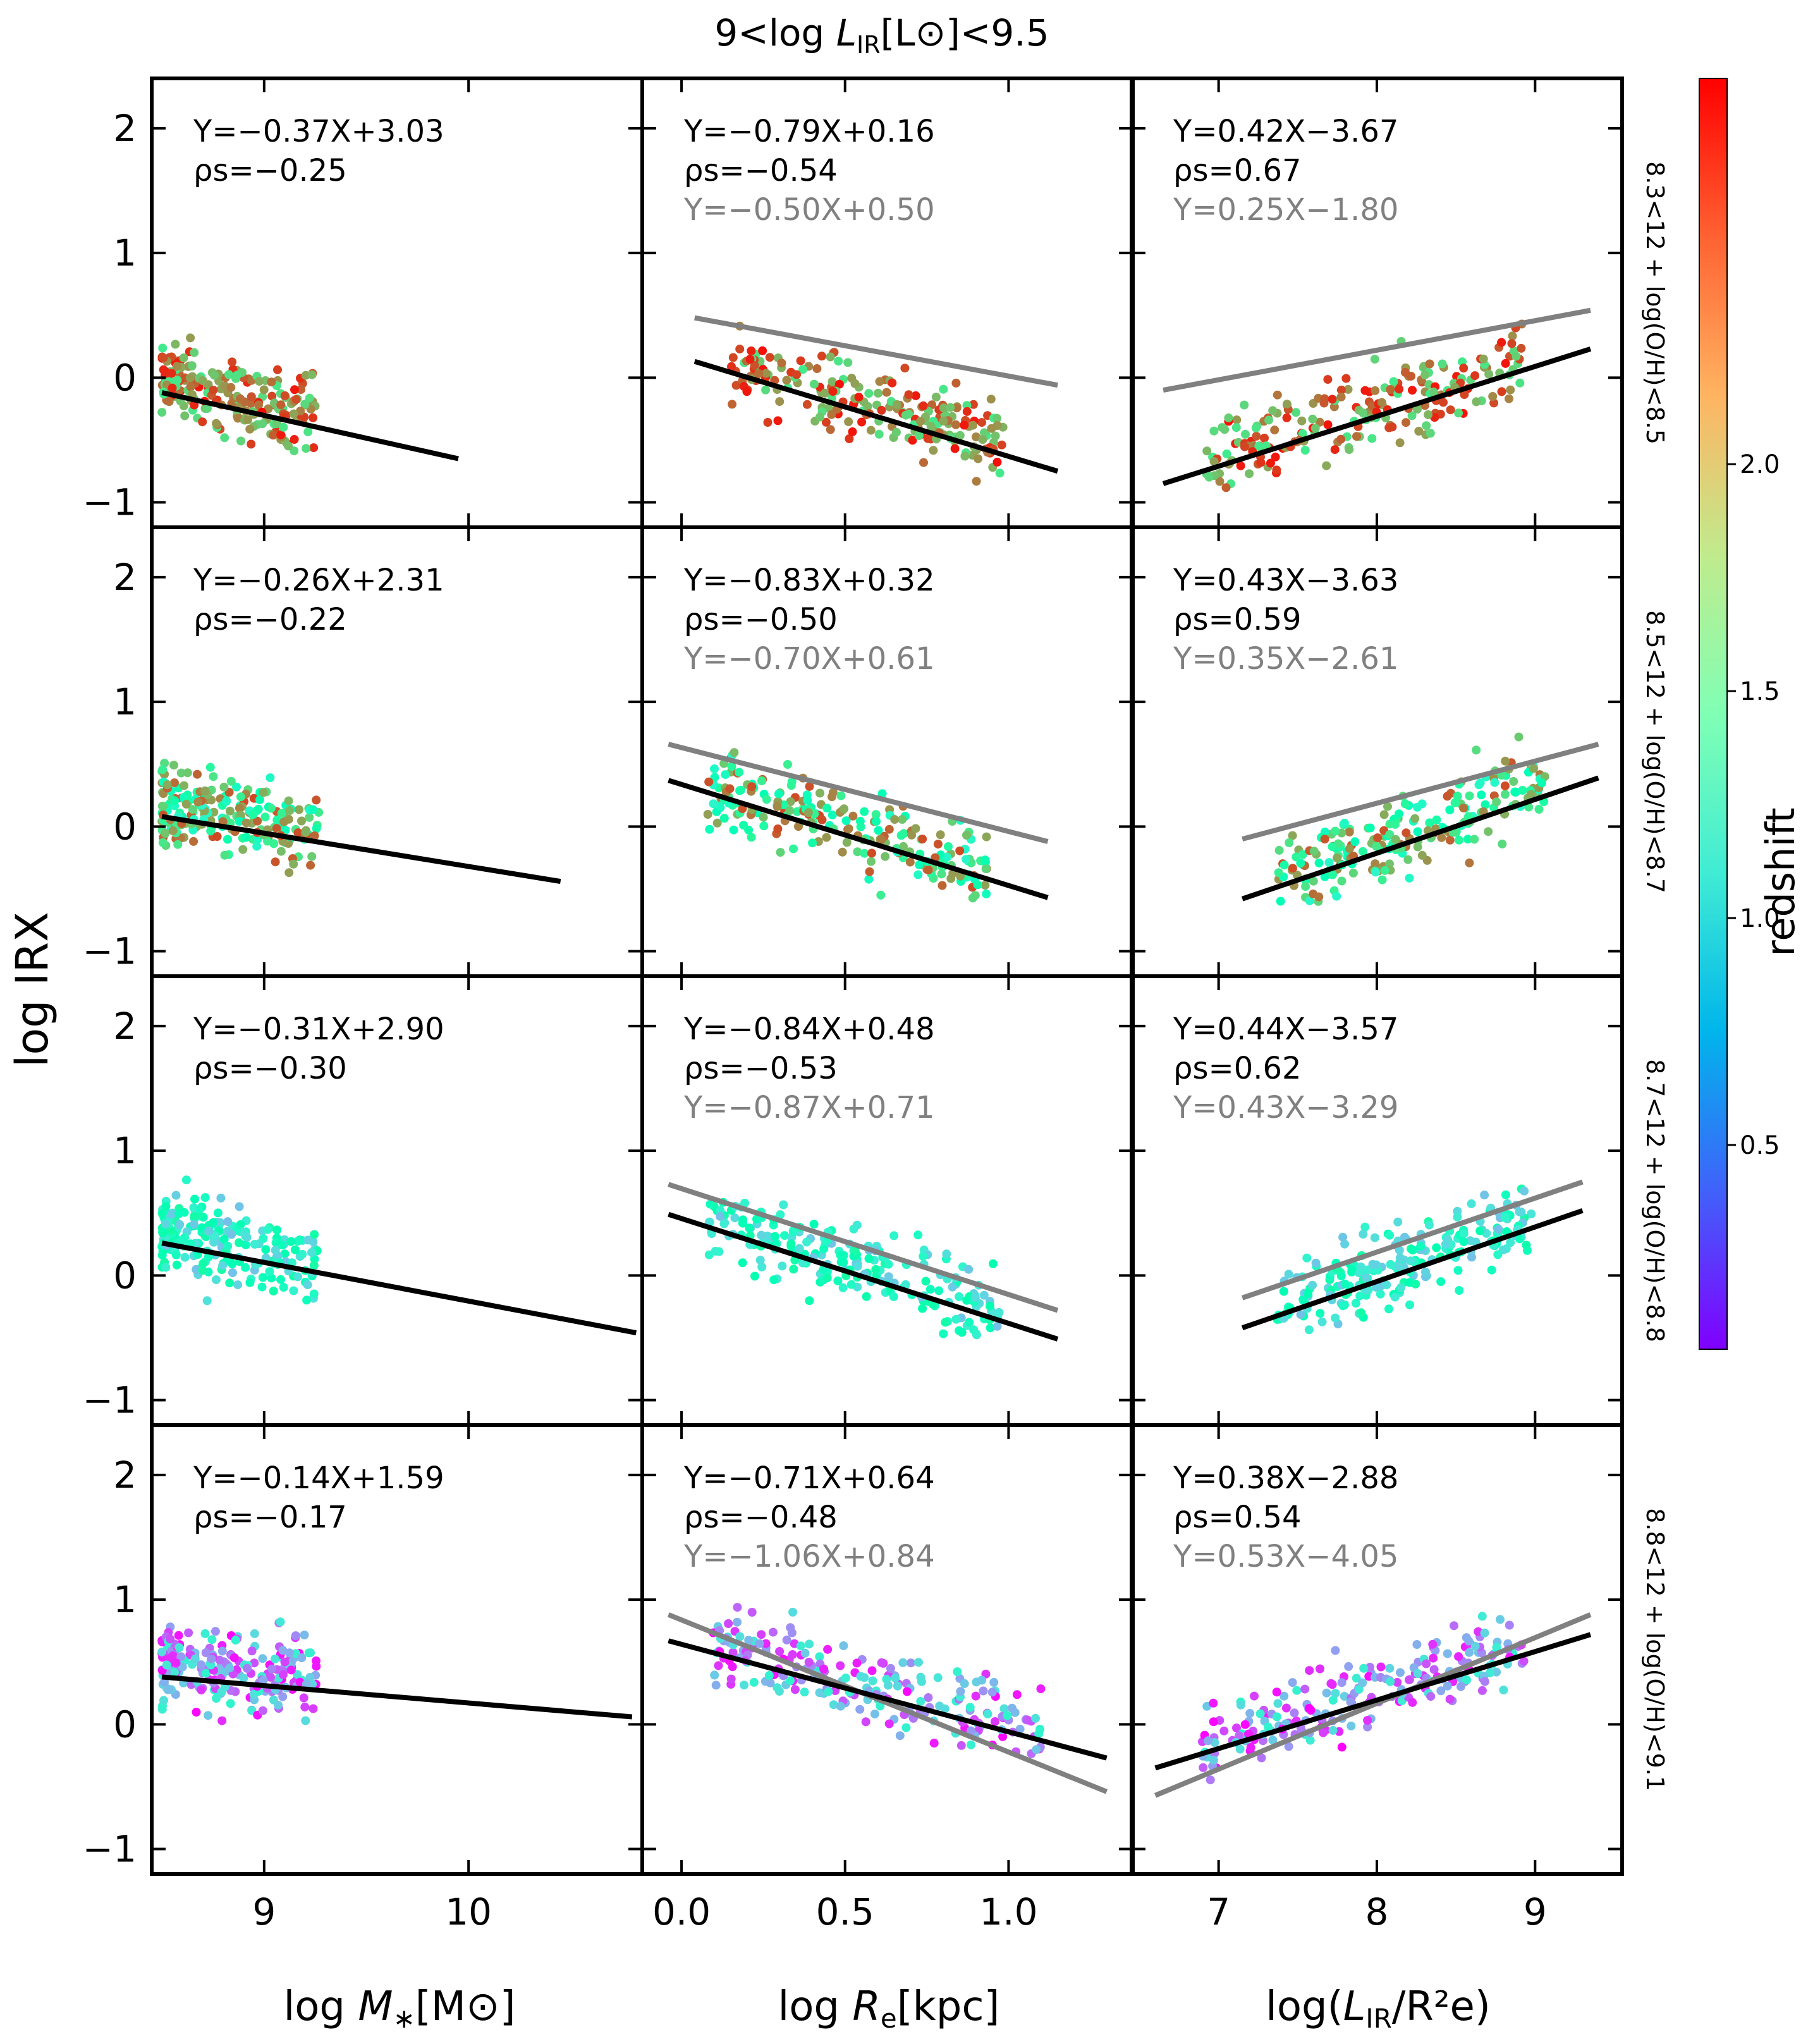 Image resolution: width=1820 pixels, height=2039 pixels. Describe the element at coordinates (310, 426) in the screenshot. I see `fit-line` at that location.